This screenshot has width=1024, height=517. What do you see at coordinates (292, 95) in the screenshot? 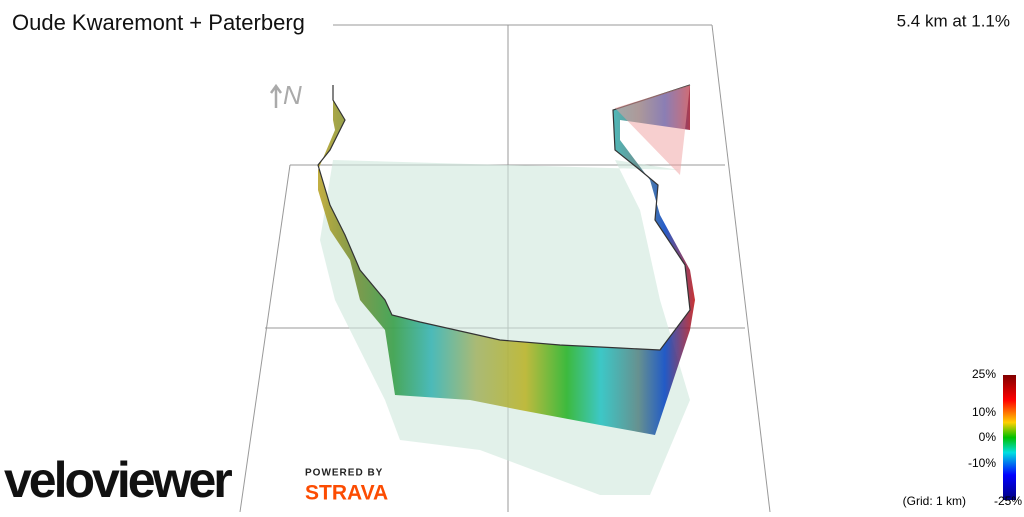
I see `compass-label: N` at bounding box center [292, 95].